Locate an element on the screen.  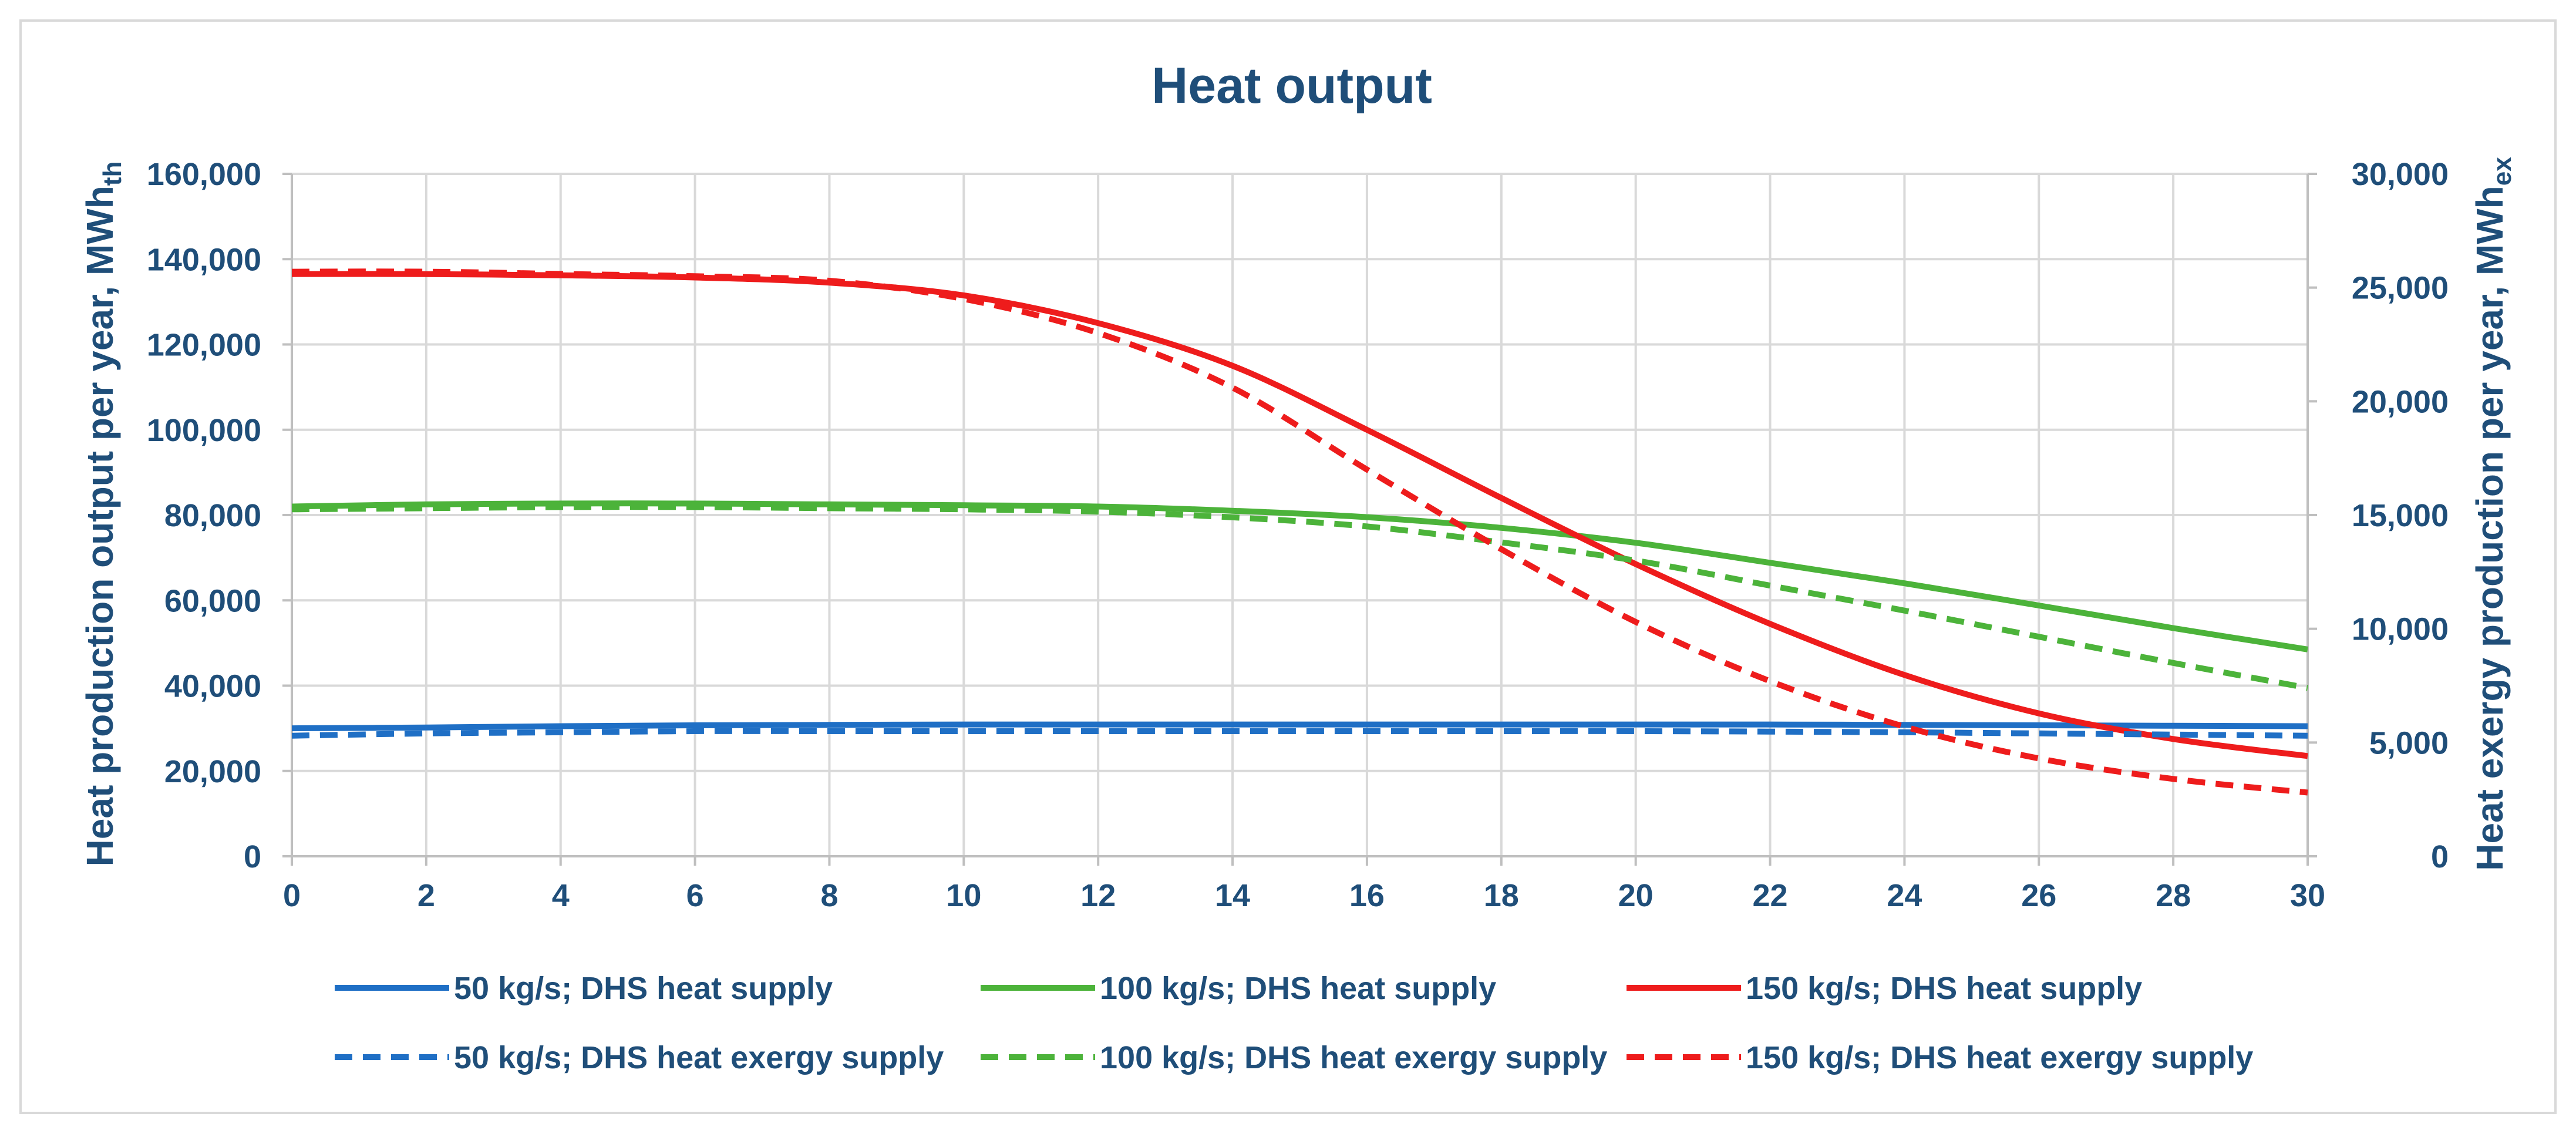
y-axis-right-label-main: Heat exergy production per year, MWh is located at coordinates (2490, 528).